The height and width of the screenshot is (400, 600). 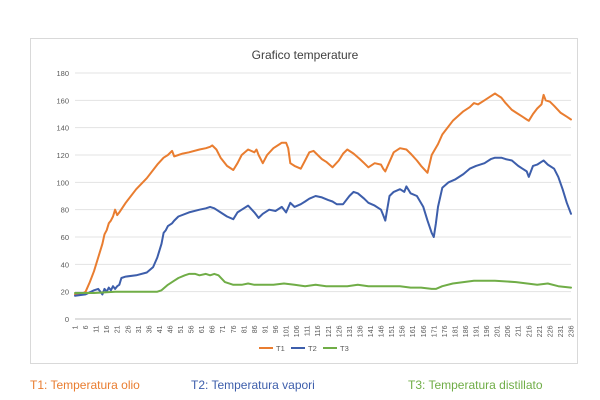 What do you see at coordinates (86, 327) in the screenshot?
I see `x-tick-label: 6` at bounding box center [86, 327].